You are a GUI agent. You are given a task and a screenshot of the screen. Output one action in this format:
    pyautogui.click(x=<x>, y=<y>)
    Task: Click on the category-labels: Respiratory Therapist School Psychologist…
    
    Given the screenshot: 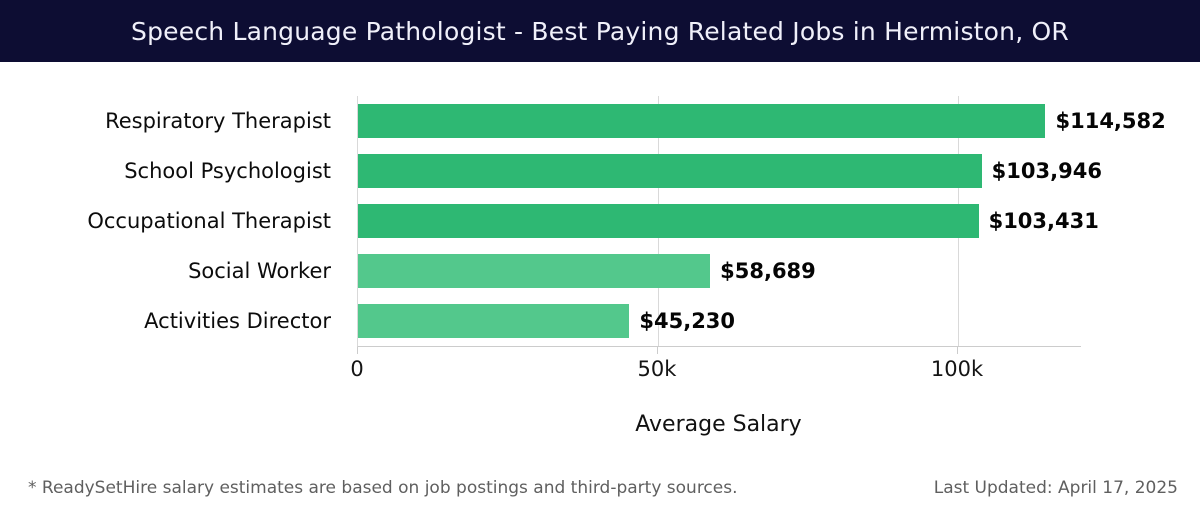 What is the action you would take?
    pyautogui.click(x=172, y=221)
    